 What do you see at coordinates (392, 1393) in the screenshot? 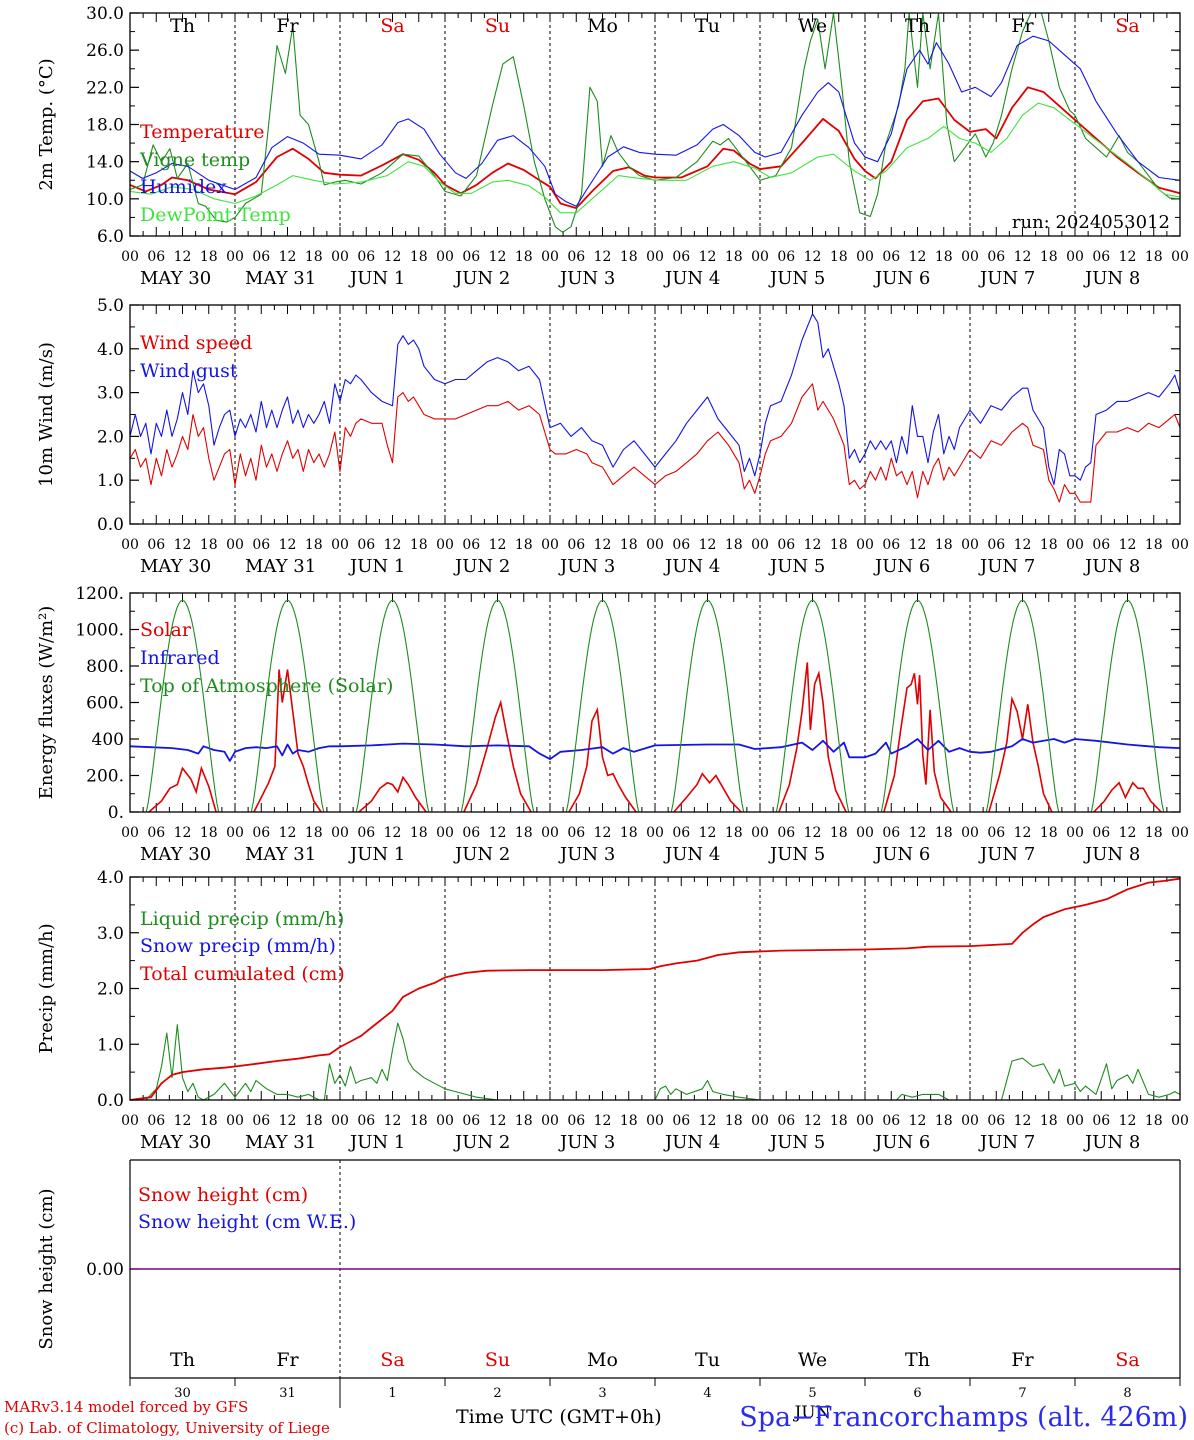
I see `day-number-label: 1` at bounding box center [392, 1393].